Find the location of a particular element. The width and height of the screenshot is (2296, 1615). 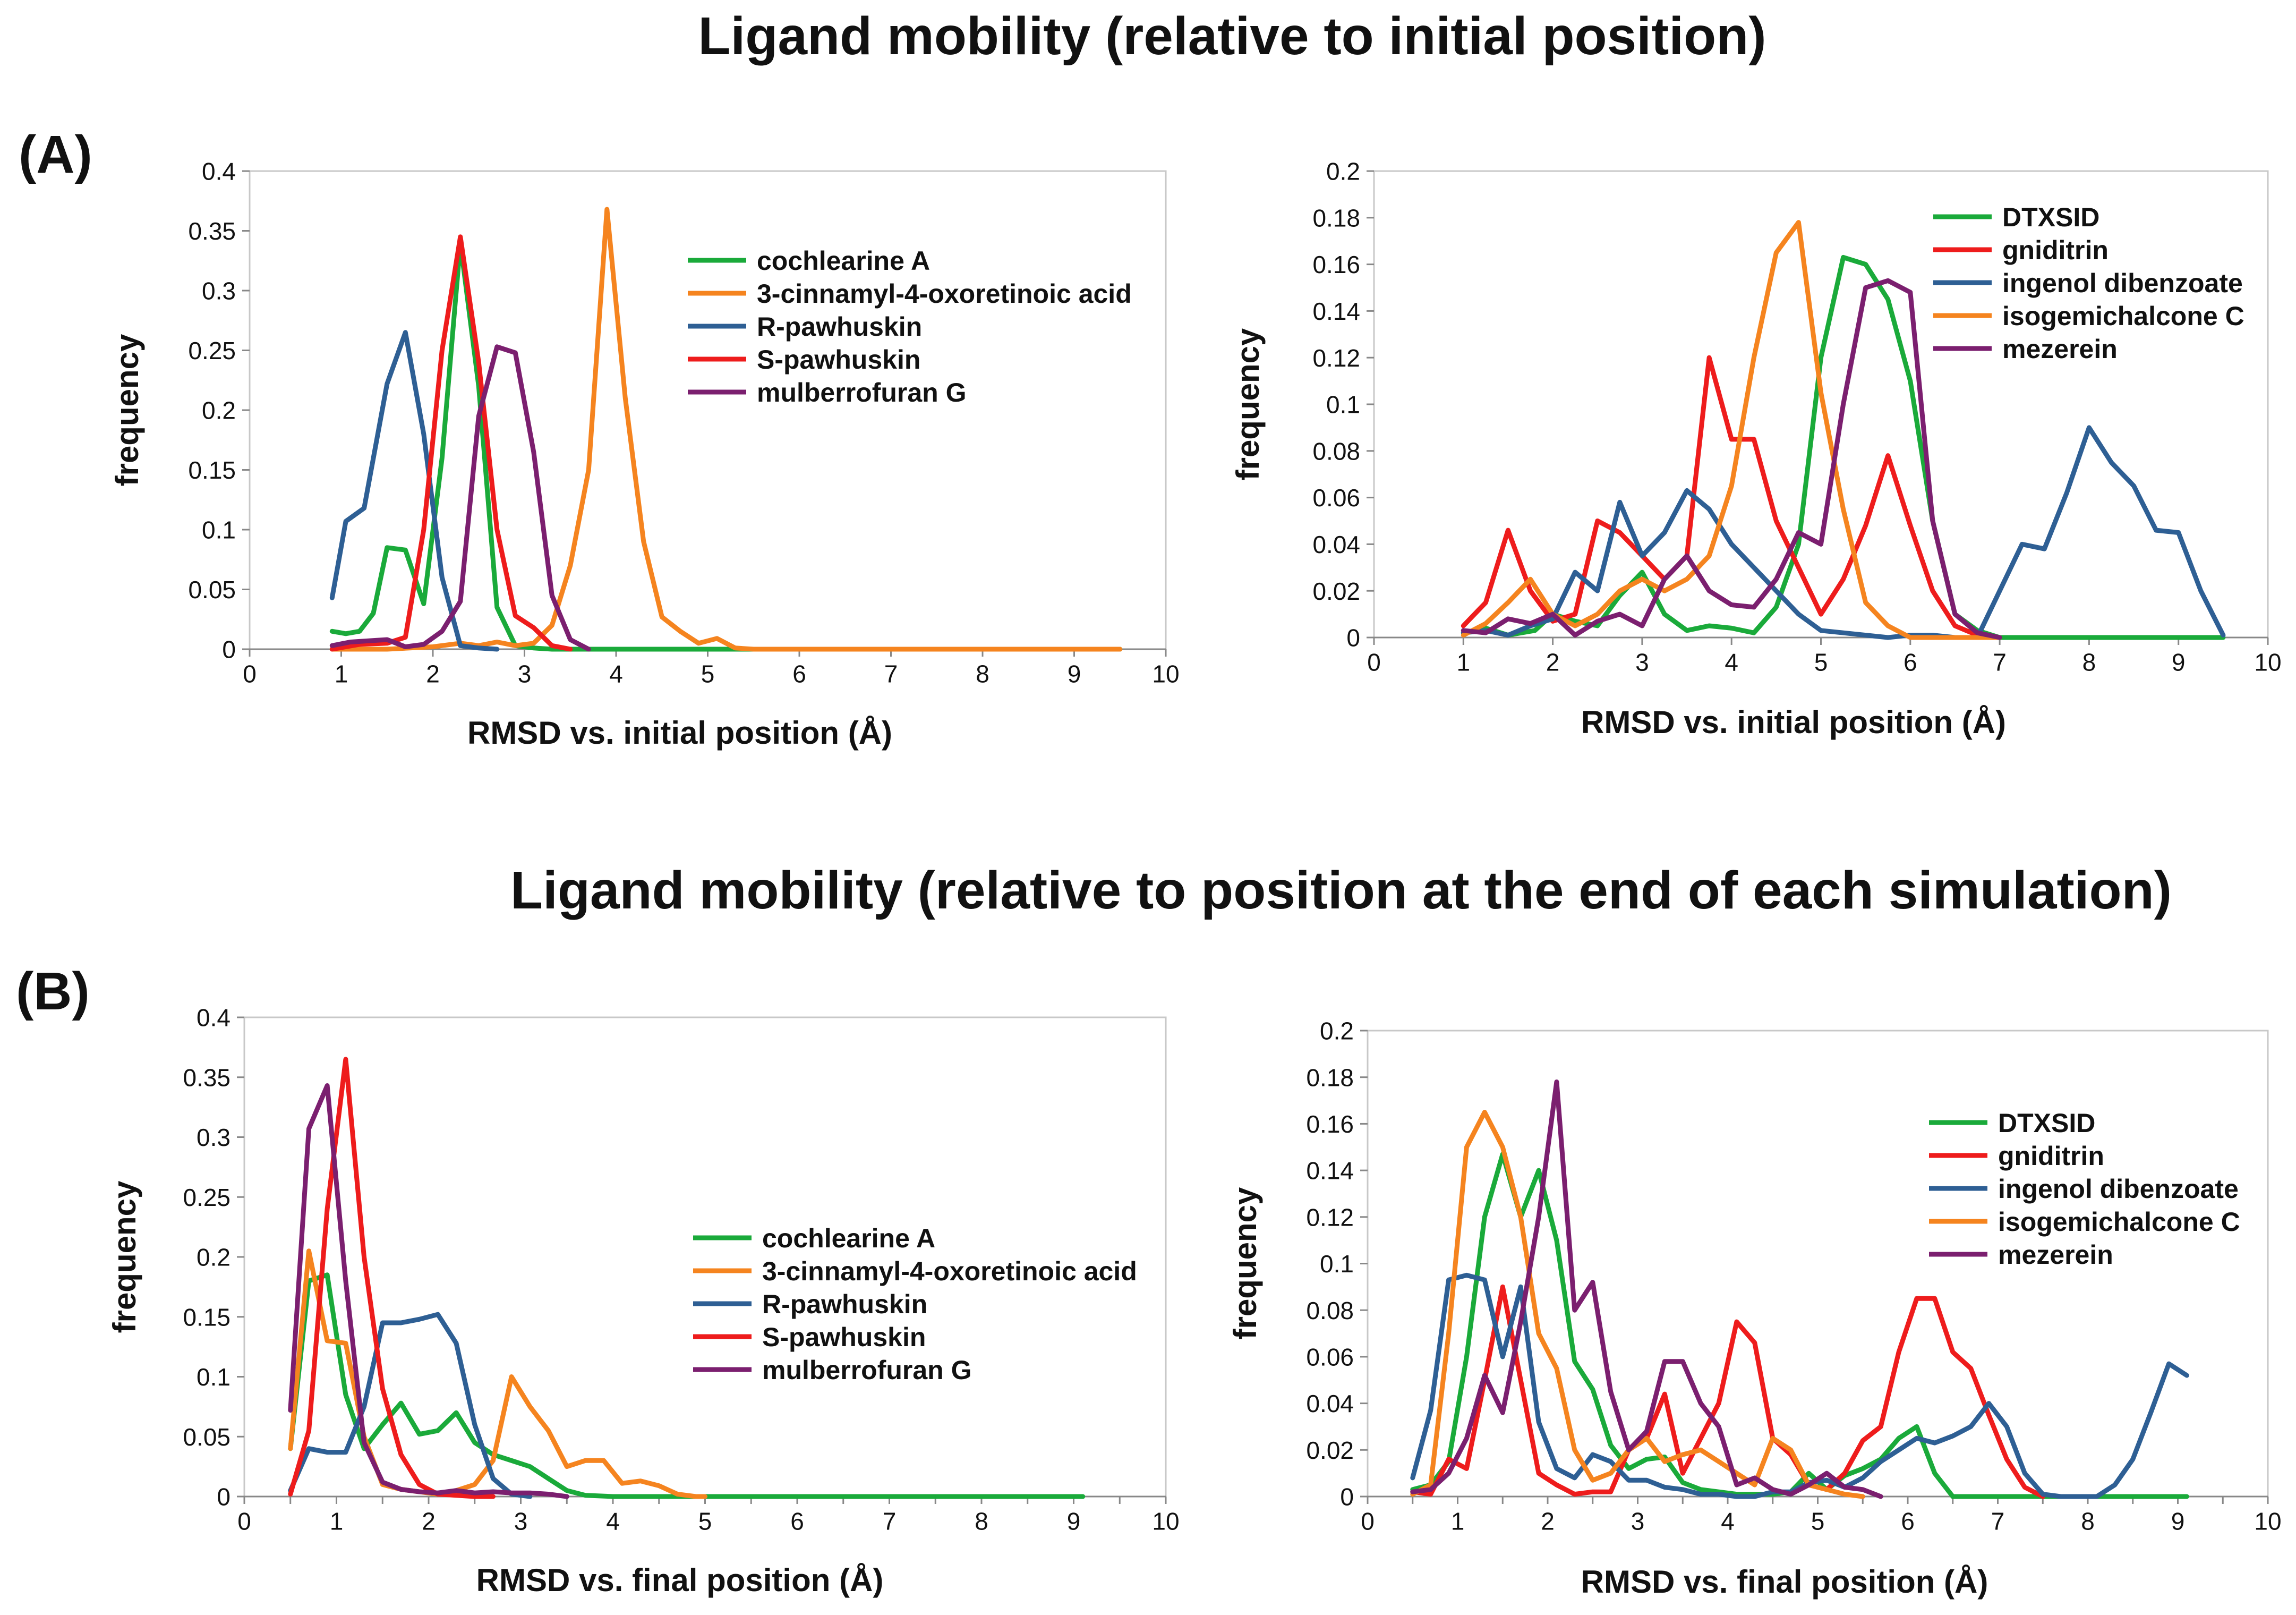

x-tick-label: 7 is located at coordinates (2000, 662).